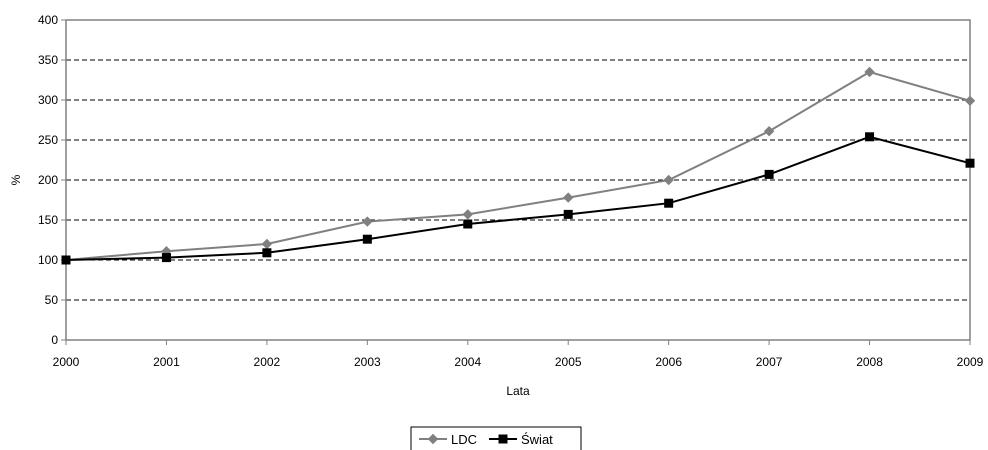  What do you see at coordinates (54, 340) in the screenshot?
I see `y-tick-label: 0` at bounding box center [54, 340].